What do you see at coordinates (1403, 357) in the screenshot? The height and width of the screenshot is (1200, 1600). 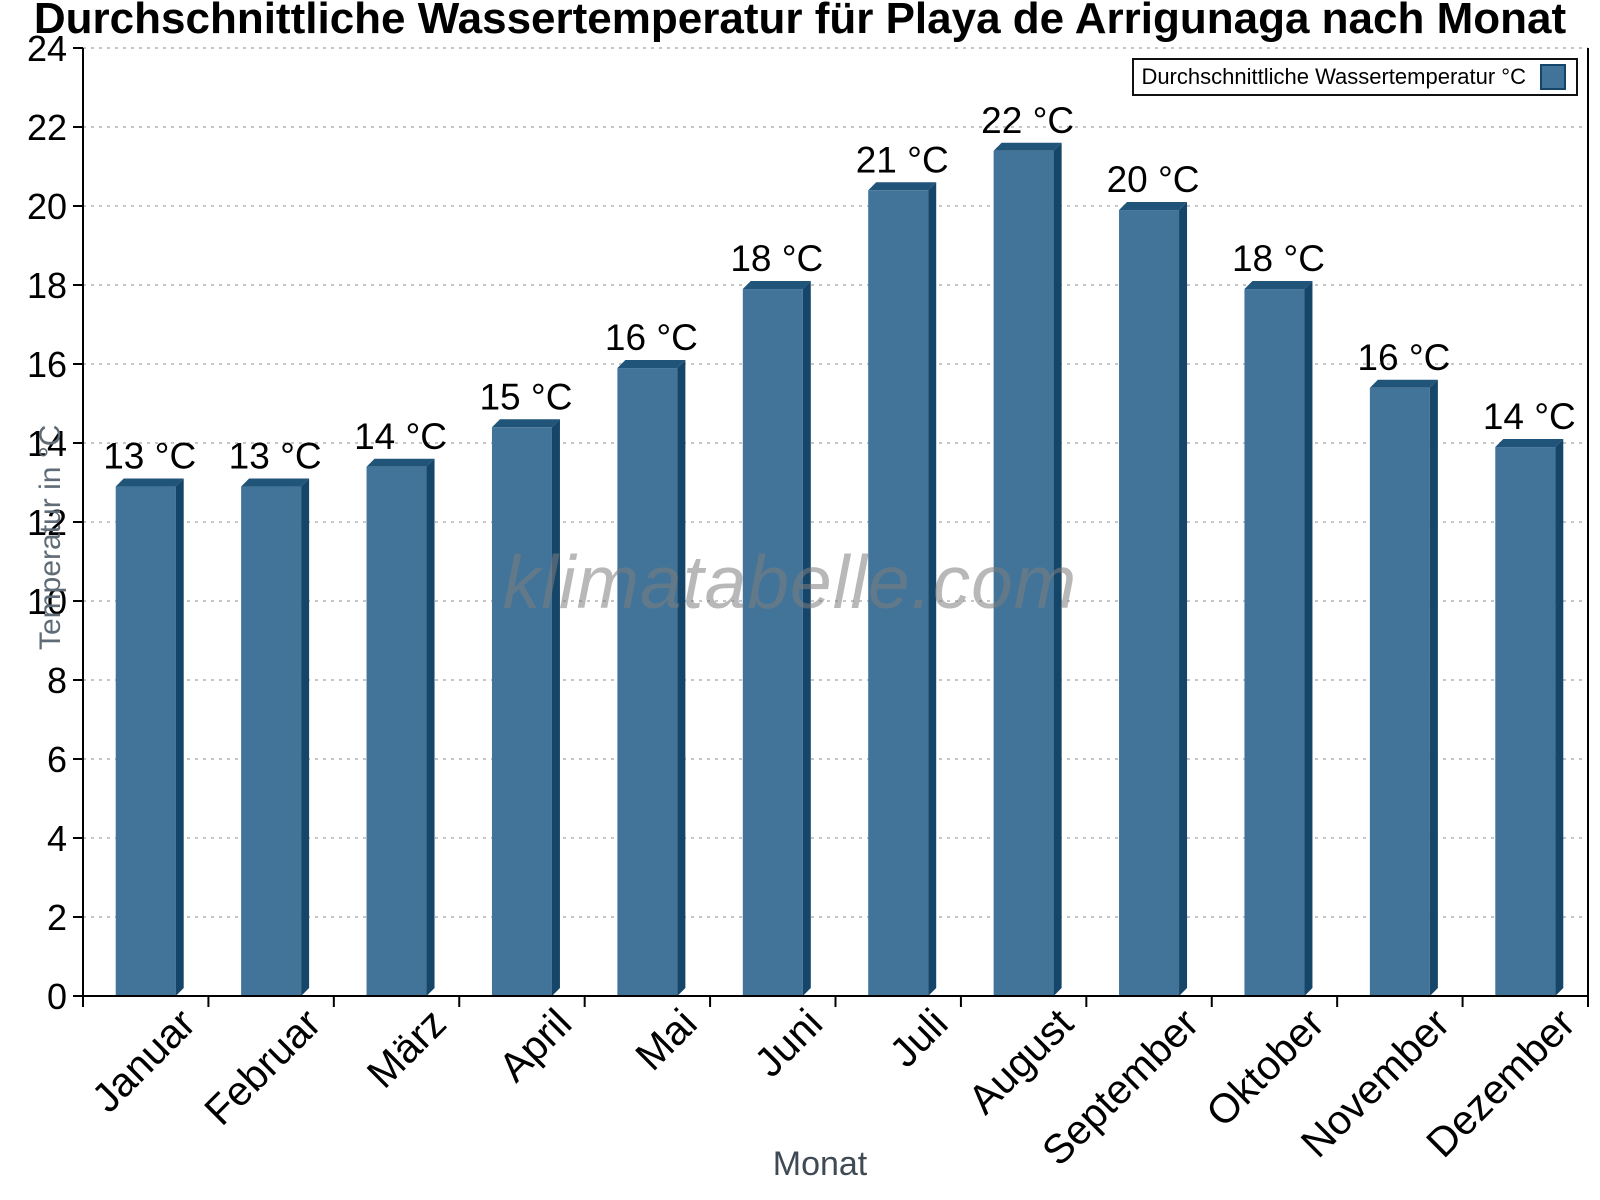 I see `bar-value-label-November: 16 °C` at bounding box center [1403, 357].